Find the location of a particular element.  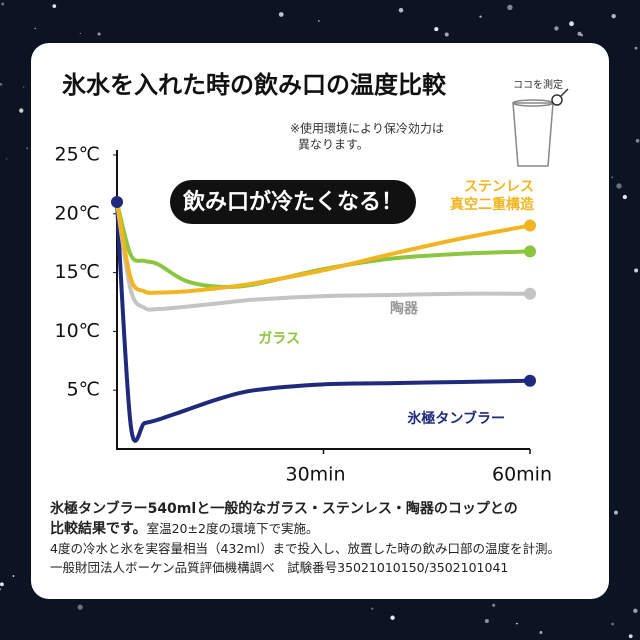

chart-title: 氷水を入れた時の飲み口の温度比較 is located at coordinates (254, 85).